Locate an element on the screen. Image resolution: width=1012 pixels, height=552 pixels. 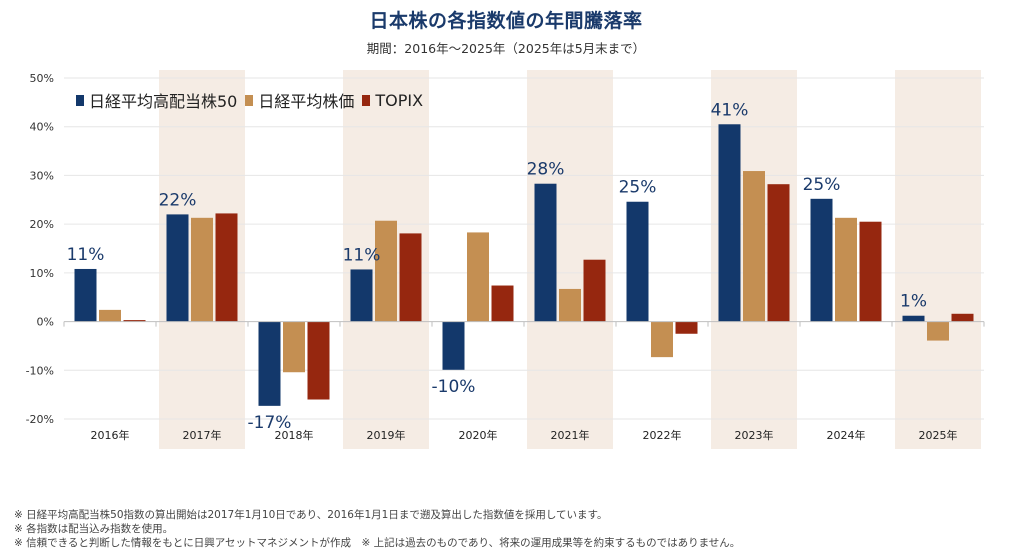
y-tick-label: 10% is located at coordinates (42, 273).